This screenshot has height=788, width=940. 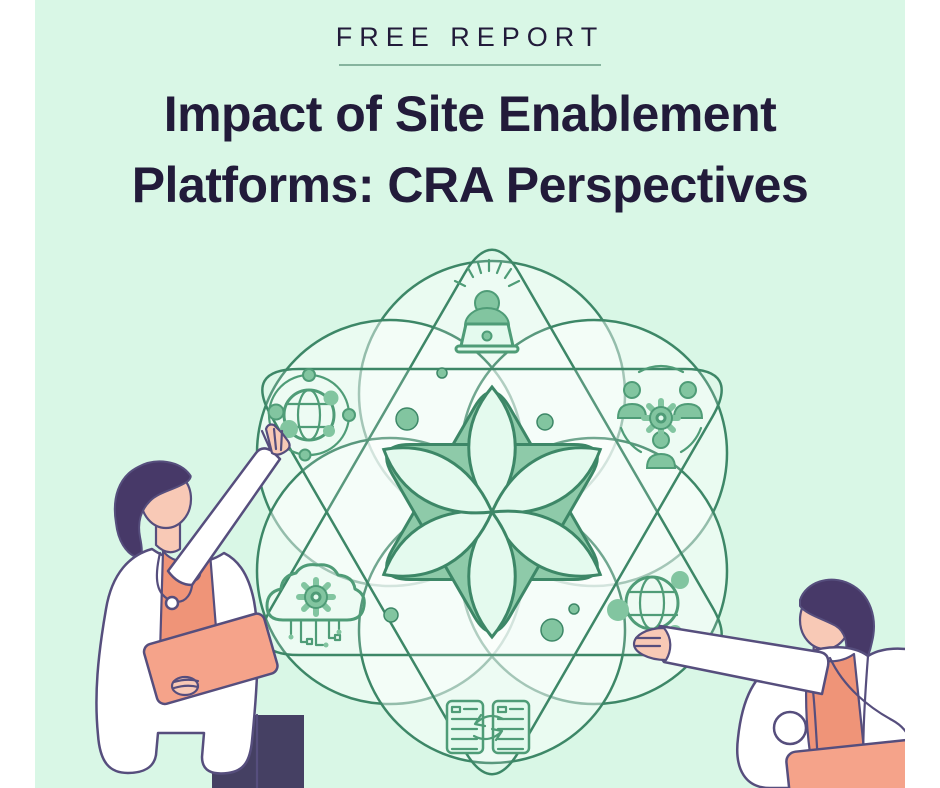 I want to click on accent-dots, so click(x=481, y=504).